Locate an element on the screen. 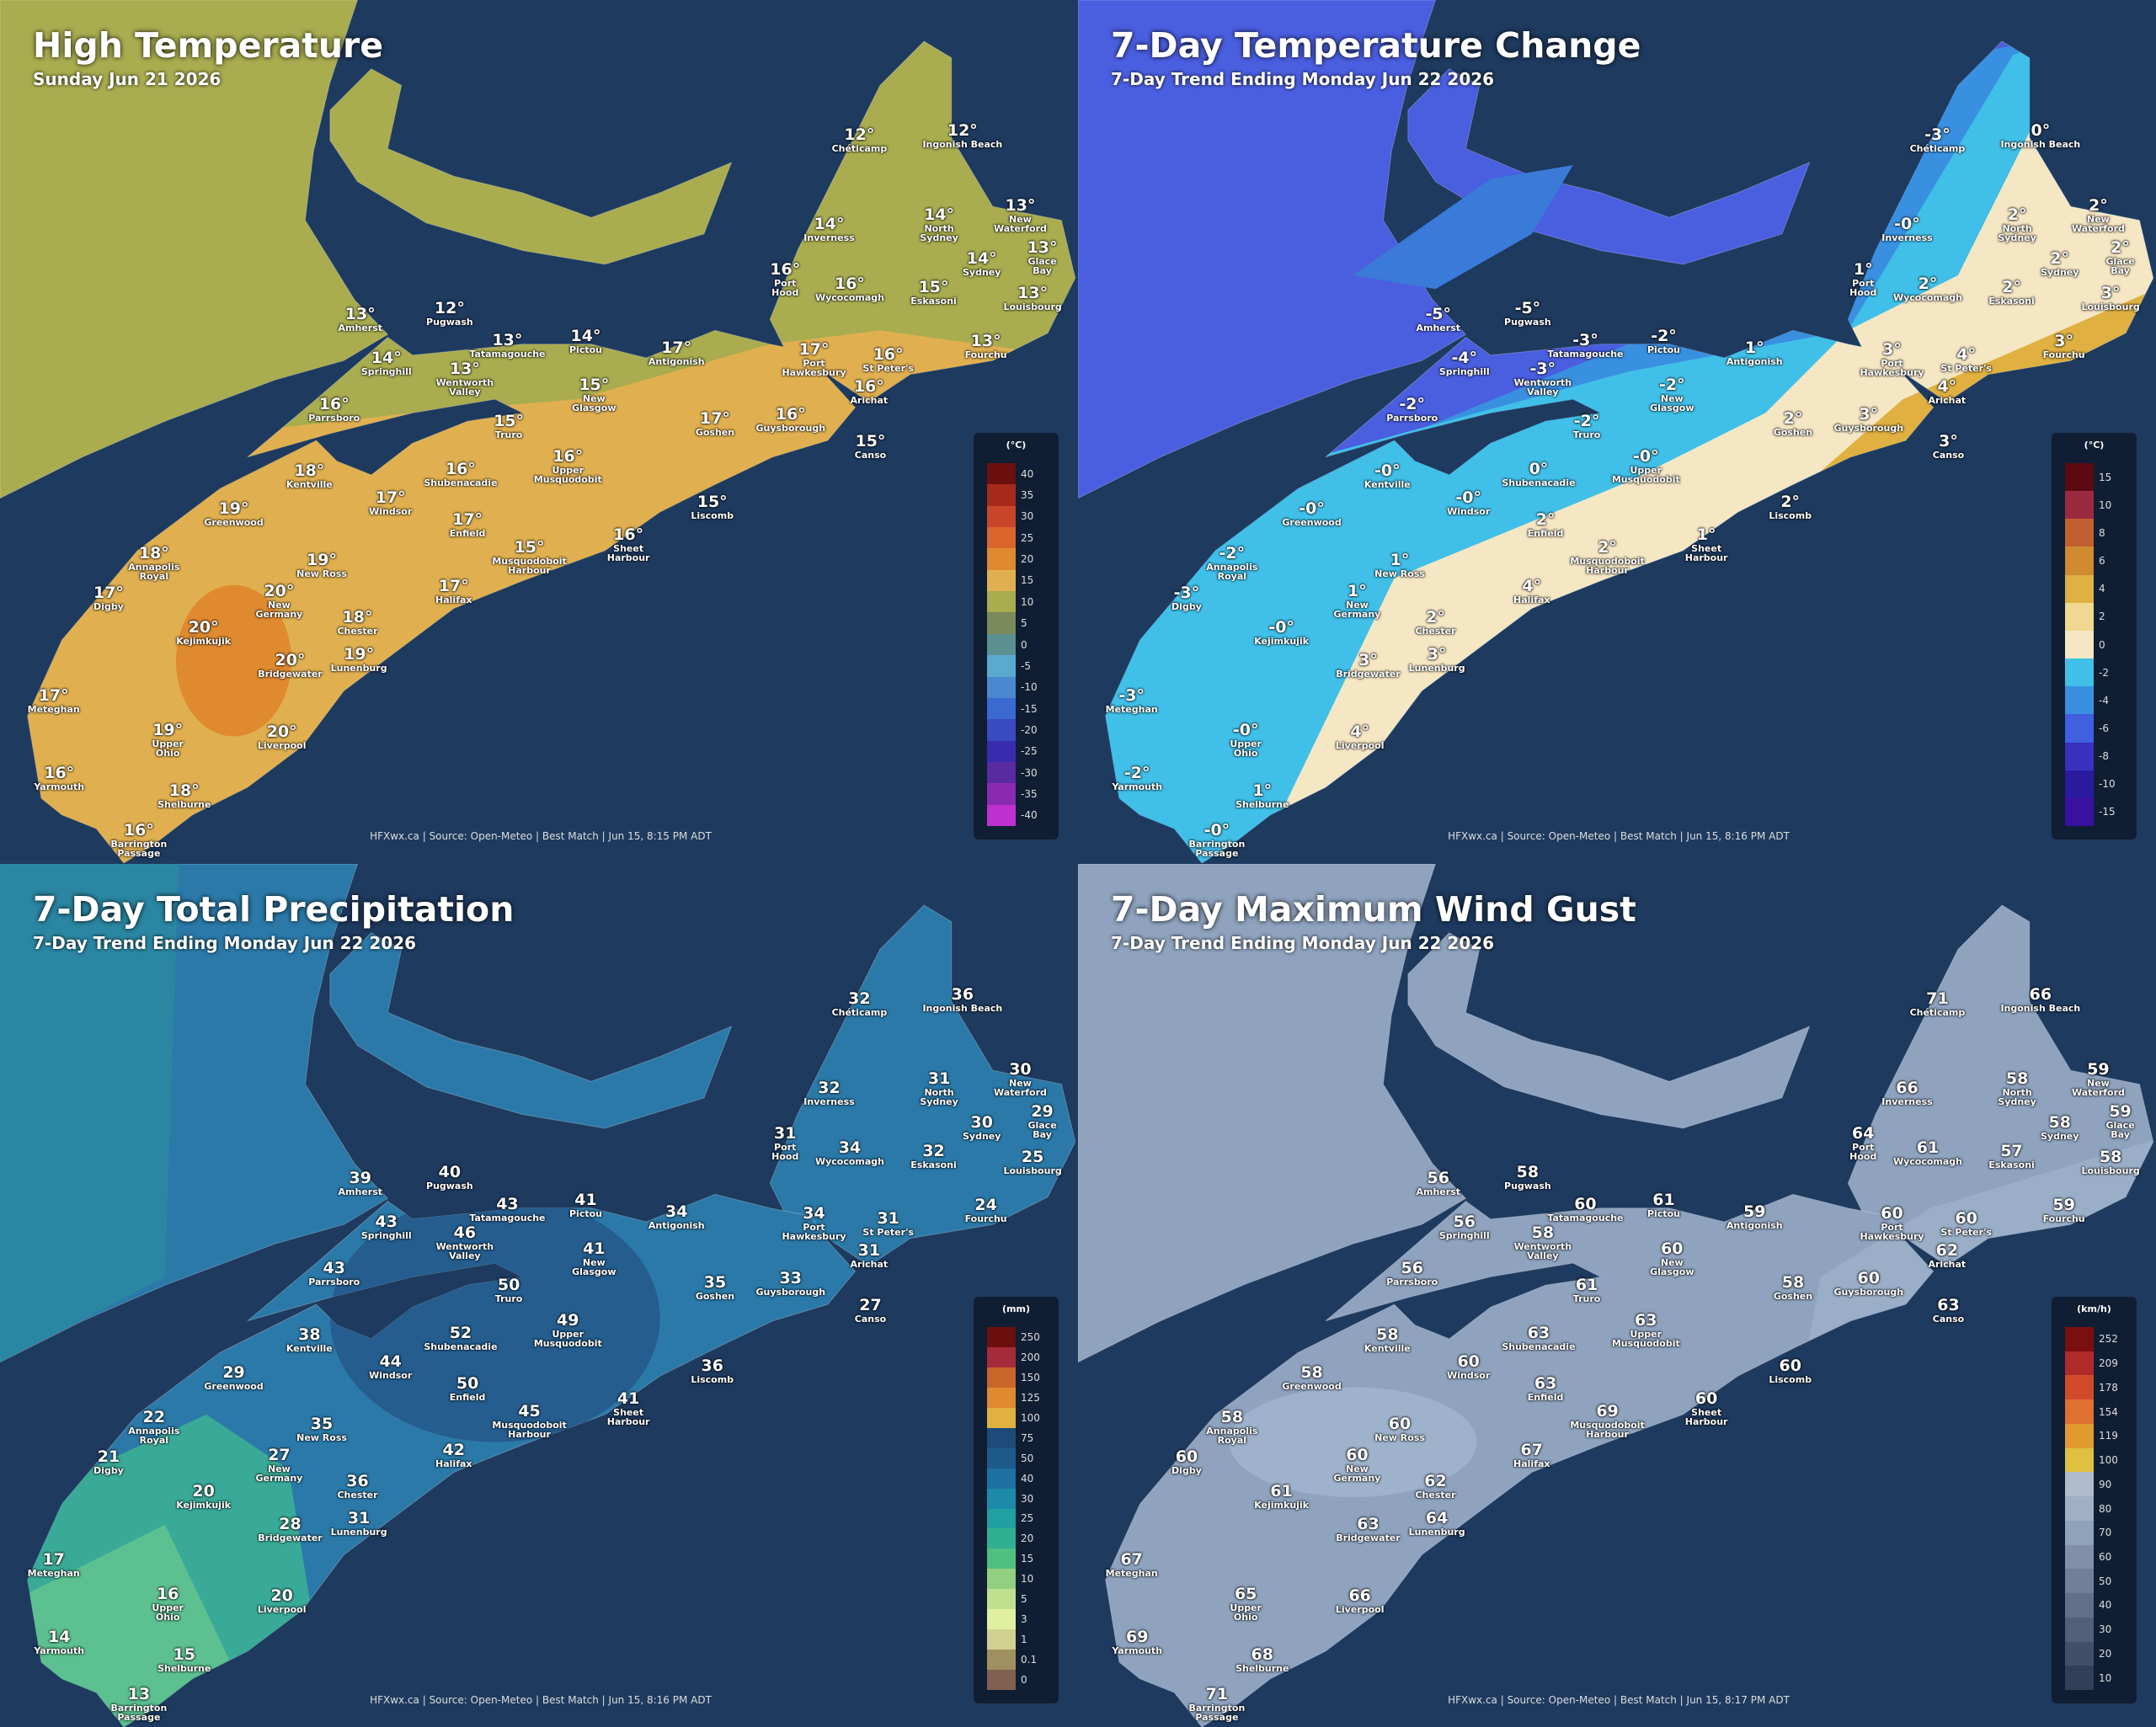 This screenshot has height=1727, width=2156. map-title: 7-Day Temperature Change is located at coordinates (1376, 46).